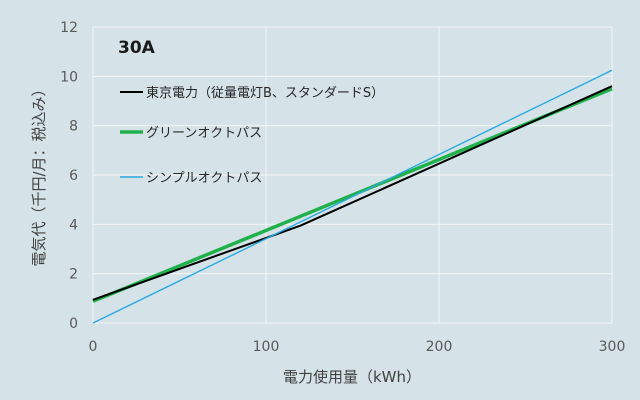 This screenshot has height=400, width=640. What do you see at coordinates (439, 347) in the screenshot?
I see `x-tick-label: 200` at bounding box center [439, 347].